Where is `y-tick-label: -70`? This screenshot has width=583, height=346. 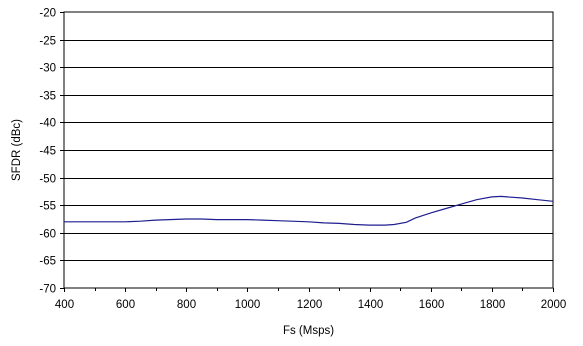 y-tick-label: -70 is located at coordinates (47, 290).